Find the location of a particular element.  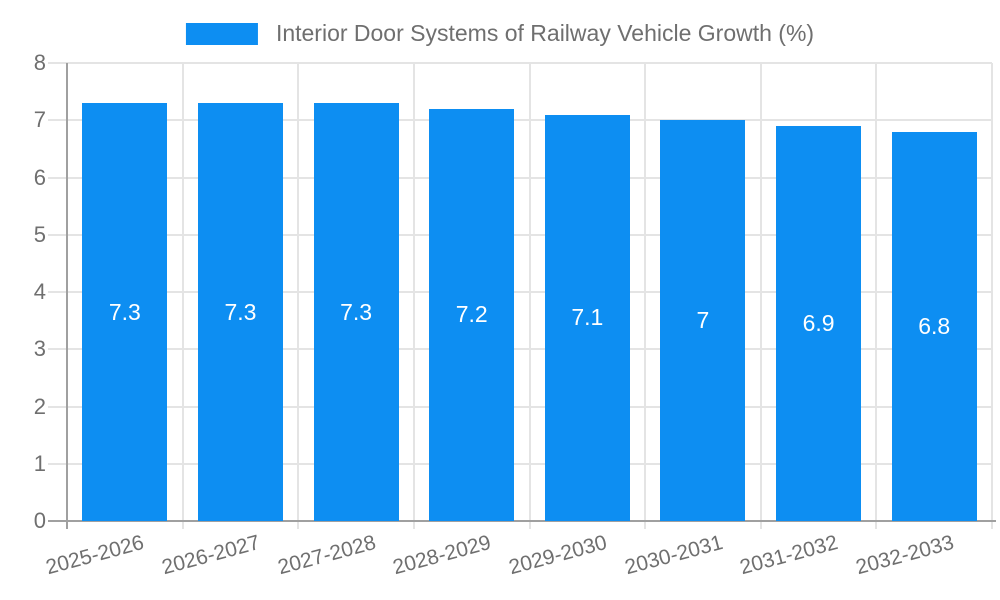

bar-value-label: 7.1 is located at coordinates (587, 317).